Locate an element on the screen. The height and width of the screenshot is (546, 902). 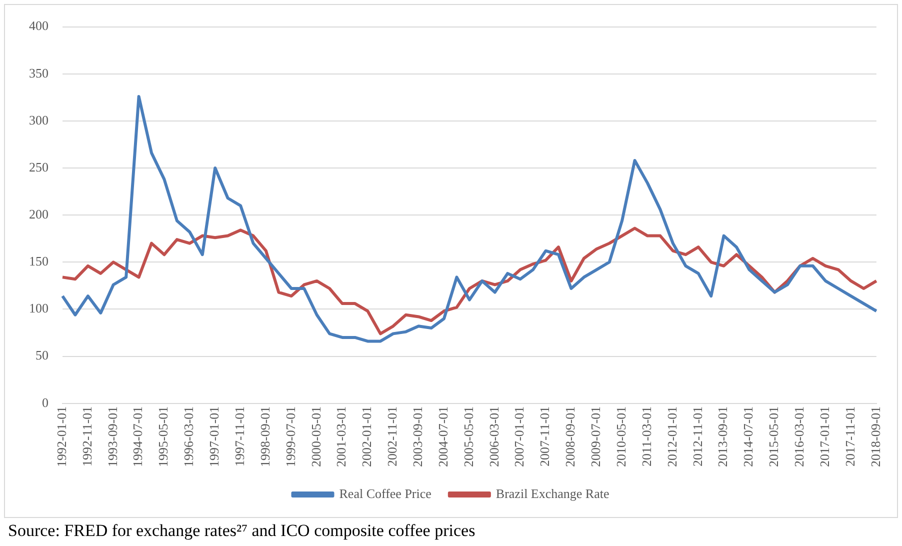
y-tick-label: 100 is located at coordinates (38, 308).